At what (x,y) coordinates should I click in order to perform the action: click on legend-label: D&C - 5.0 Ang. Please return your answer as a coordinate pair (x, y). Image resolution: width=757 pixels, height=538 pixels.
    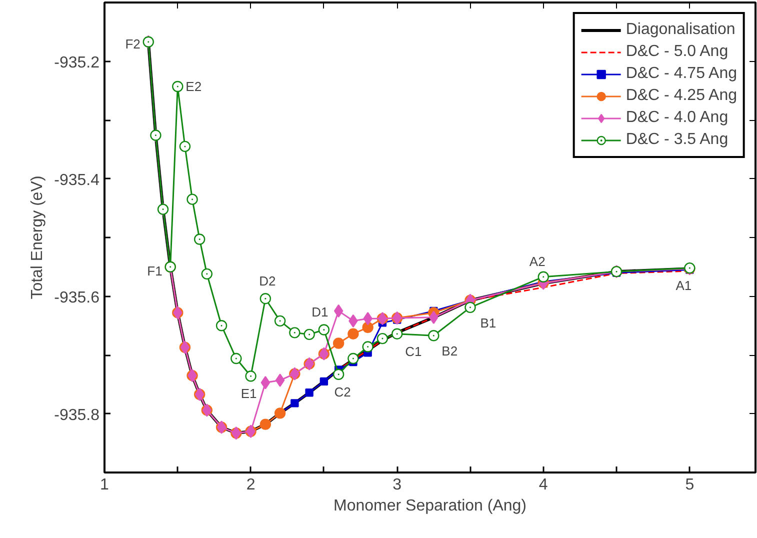
    Looking at the image, I should click on (677, 52).